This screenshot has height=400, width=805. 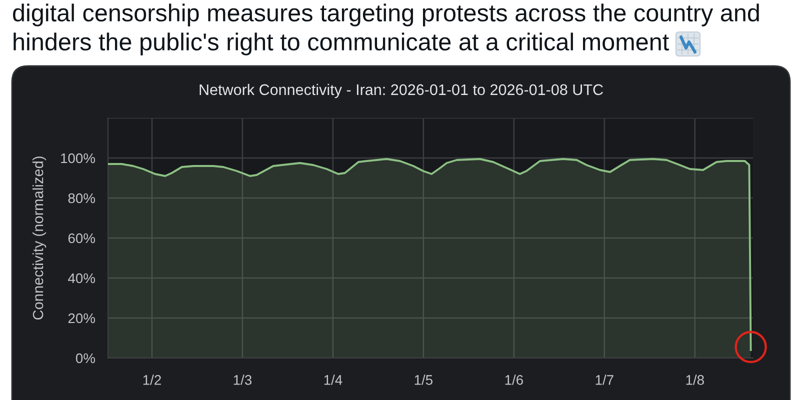 I want to click on y-tick-label: 80%, so click(x=82, y=198).